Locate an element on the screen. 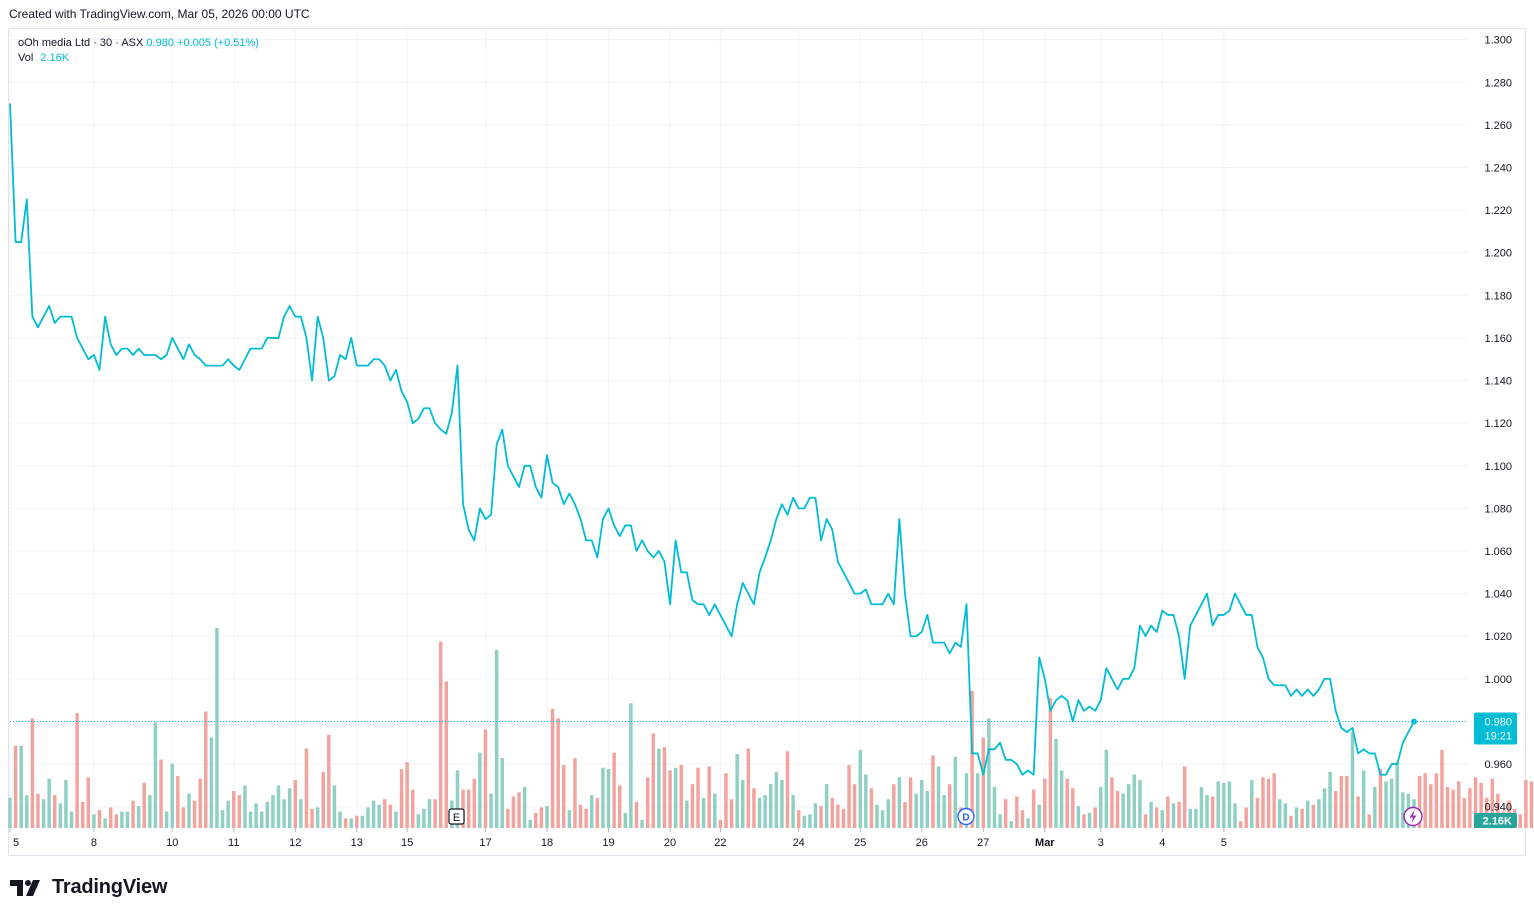 The image size is (1534, 917). time-tick-label: 20 is located at coordinates (670, 843).